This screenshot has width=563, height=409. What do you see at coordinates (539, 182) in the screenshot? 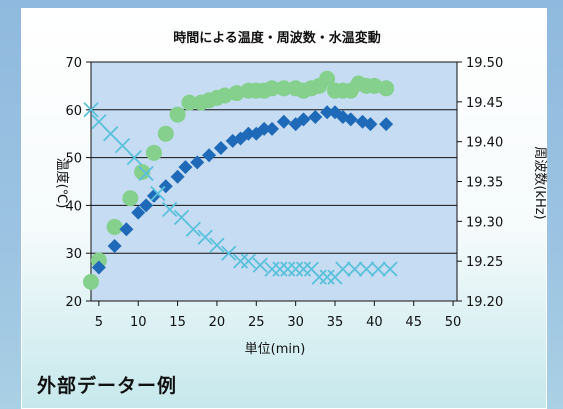
I see `y-axis-right-label: 周波数(kHz)` at bounding box center [539, 182].